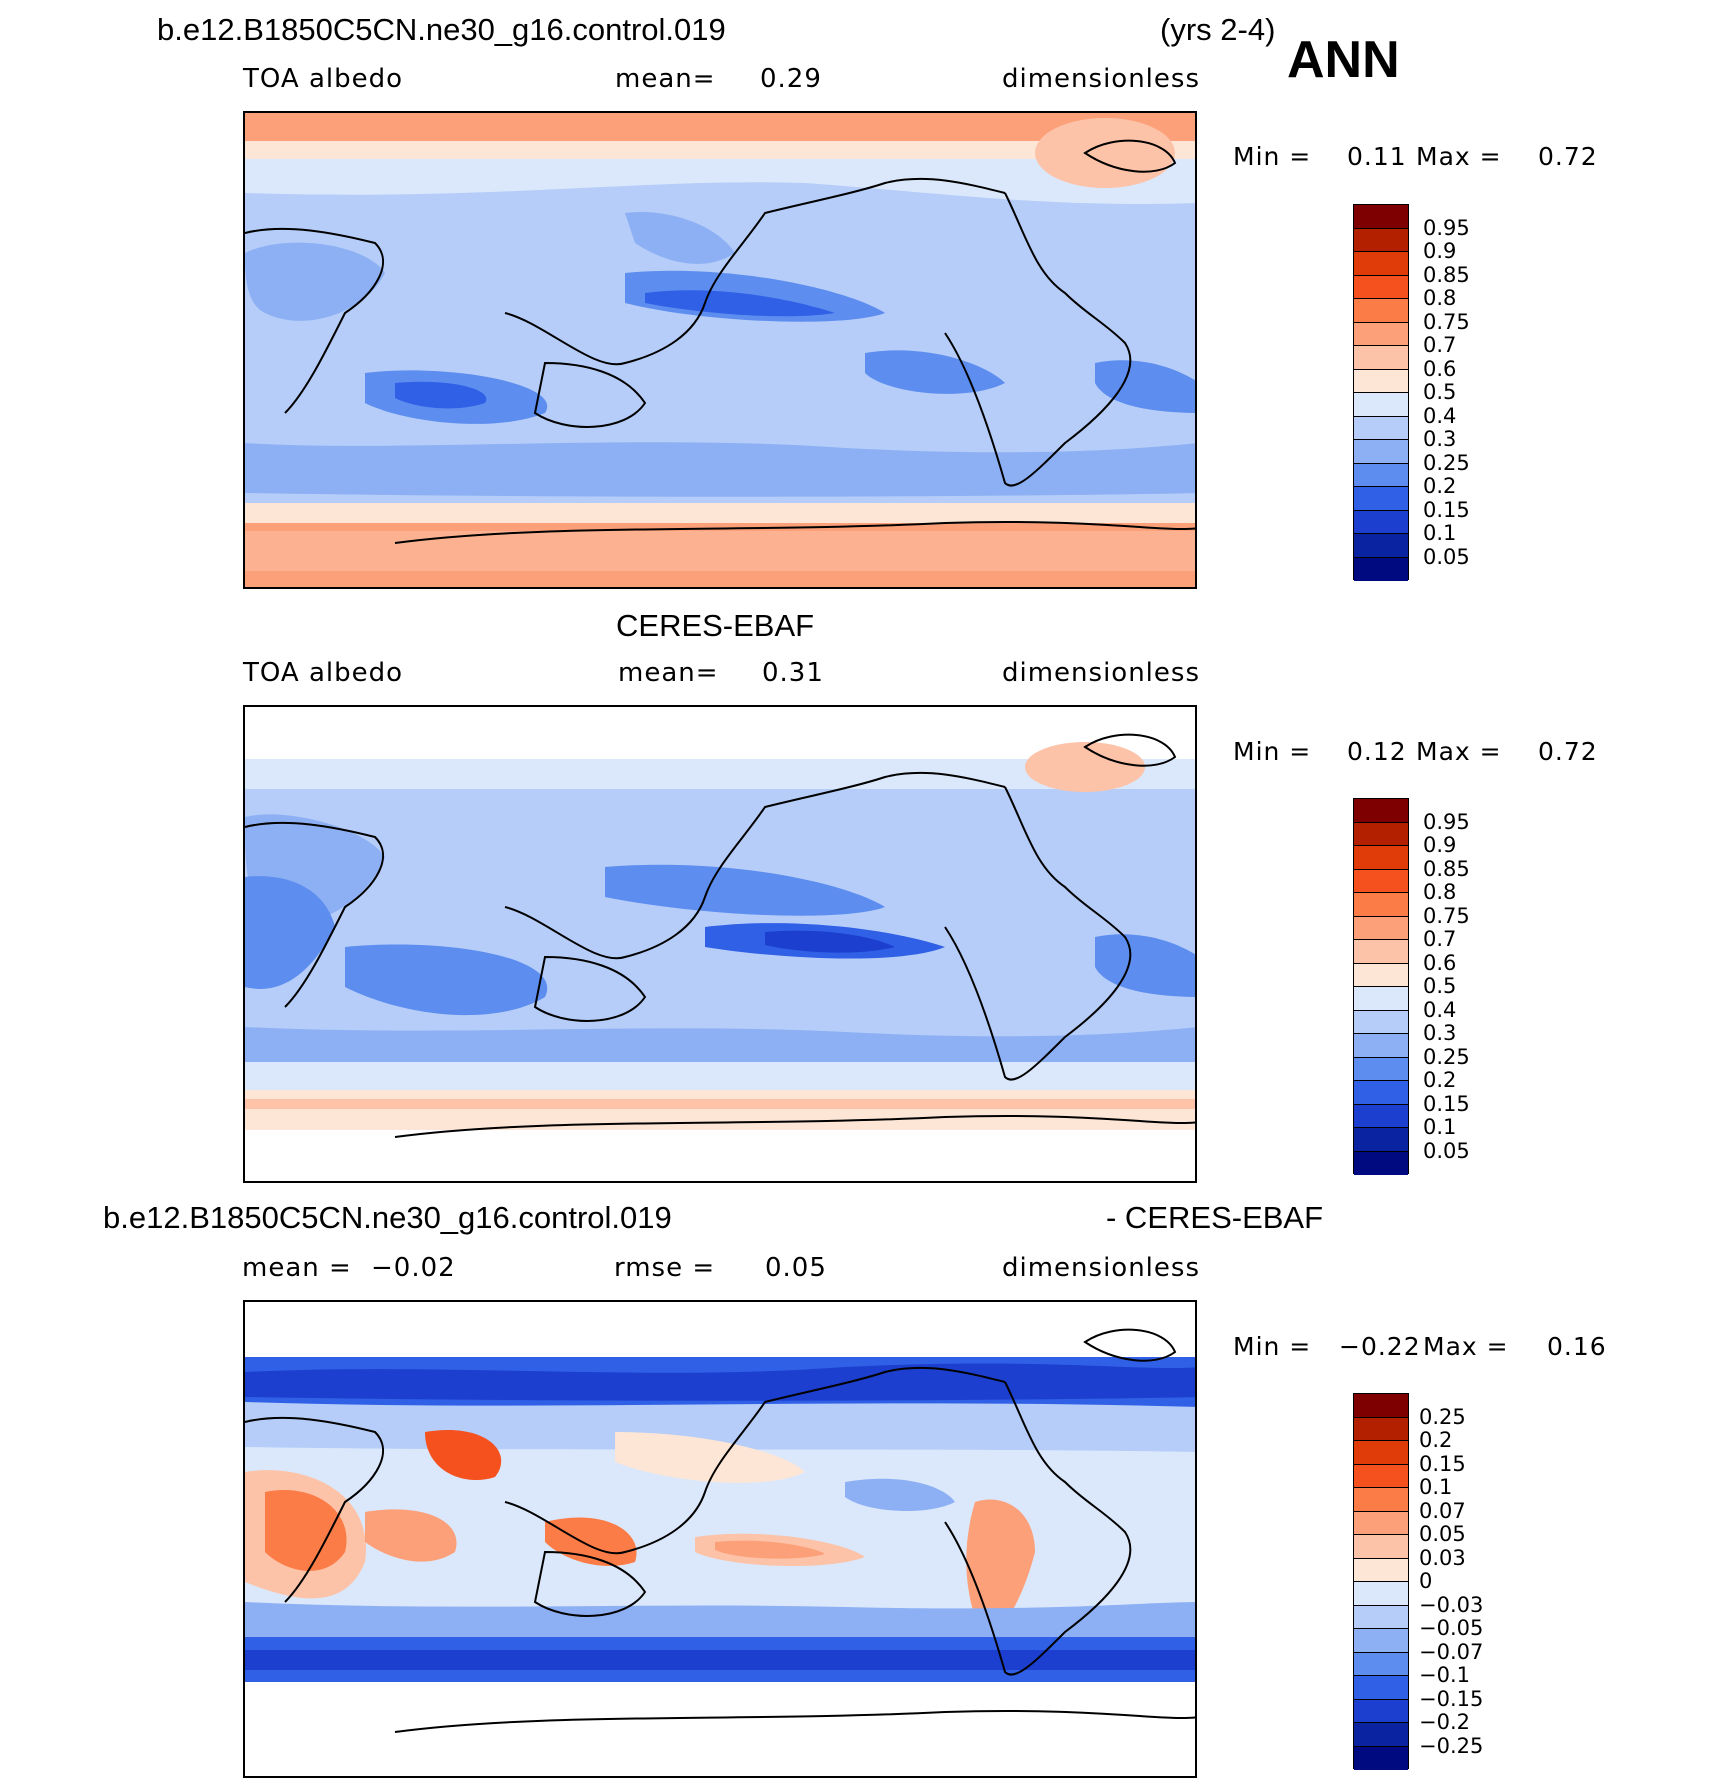 The width and height of the screenshot is (1710, 1786). What do you see at coordinates (1446, 227) in the screenshot?
I see `colorbar-tick-label: 0.95` at bounding box center [1446, 227].